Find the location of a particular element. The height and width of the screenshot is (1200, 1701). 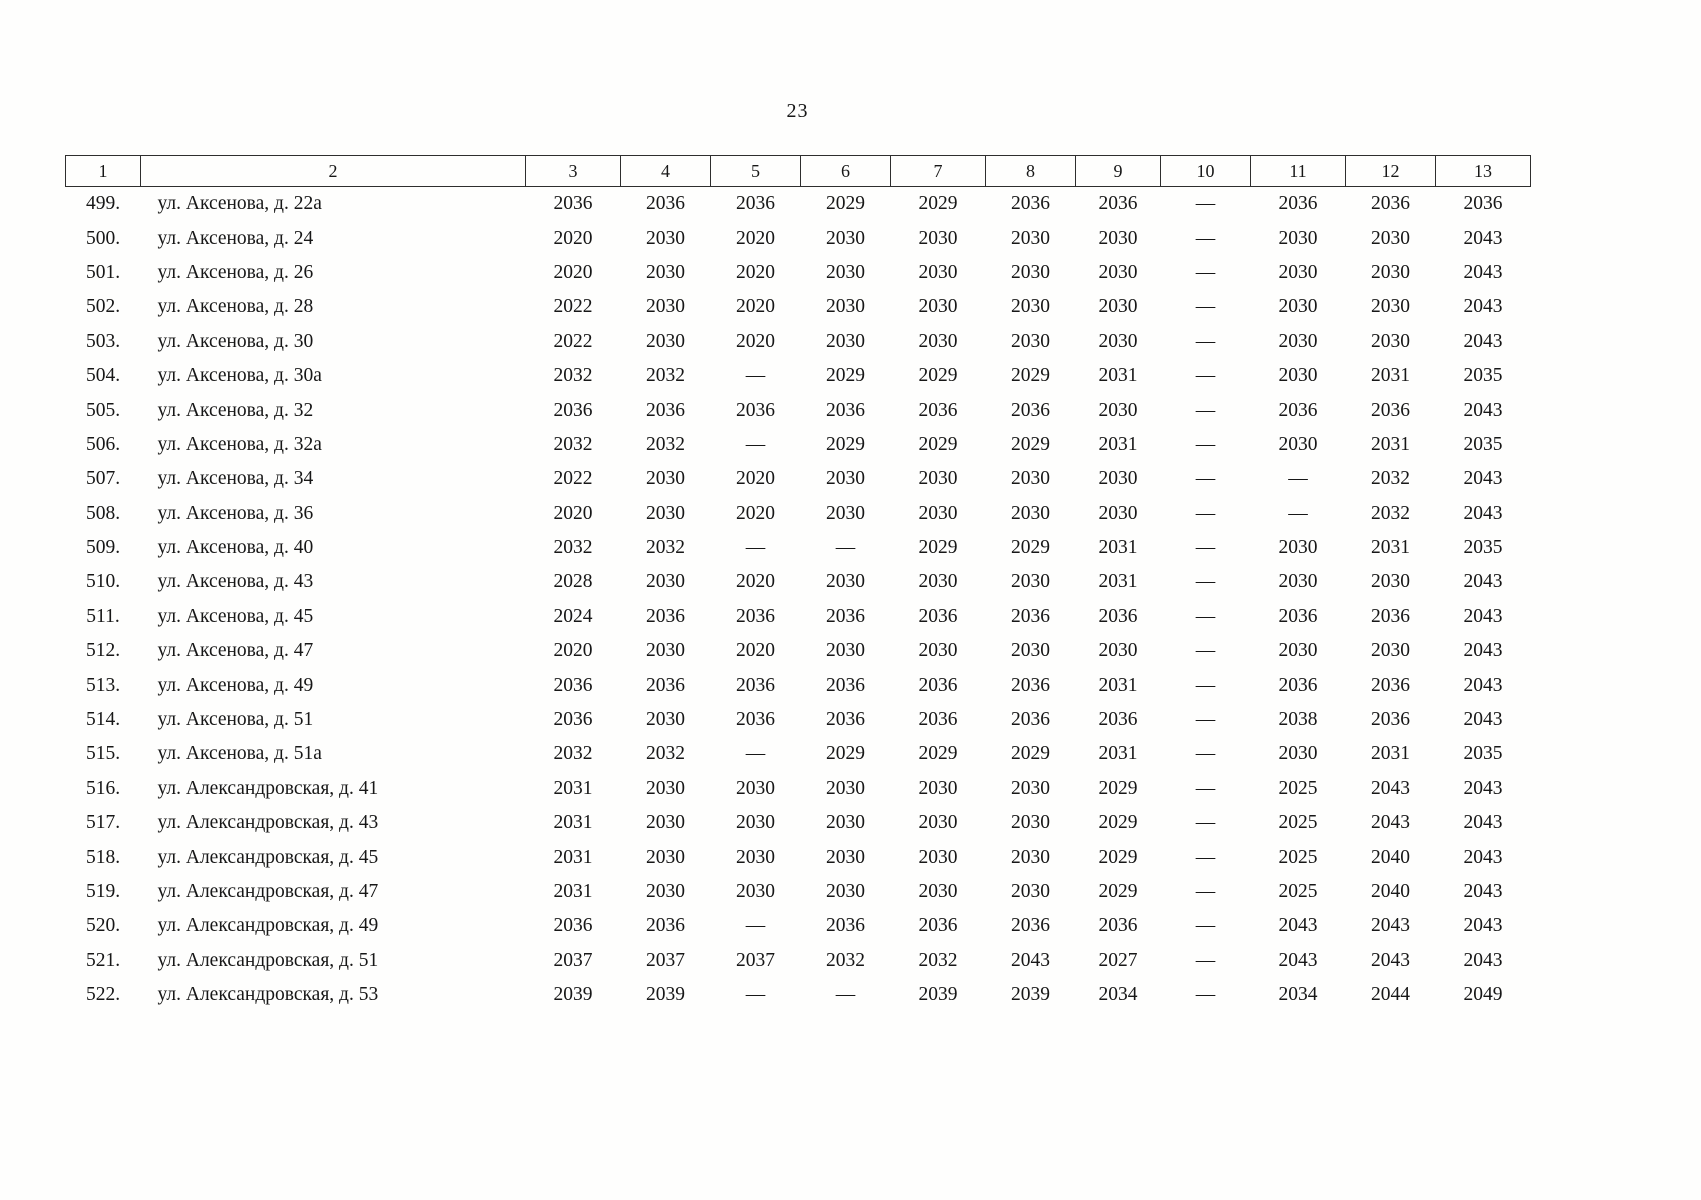

year-cell: 2039 is located at coordinates (573, 995).